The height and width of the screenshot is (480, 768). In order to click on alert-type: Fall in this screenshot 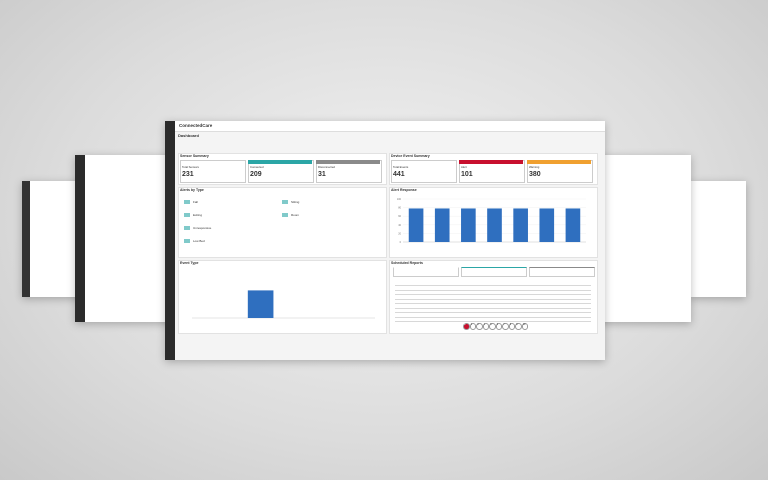, I will do `click(195, 202)`.